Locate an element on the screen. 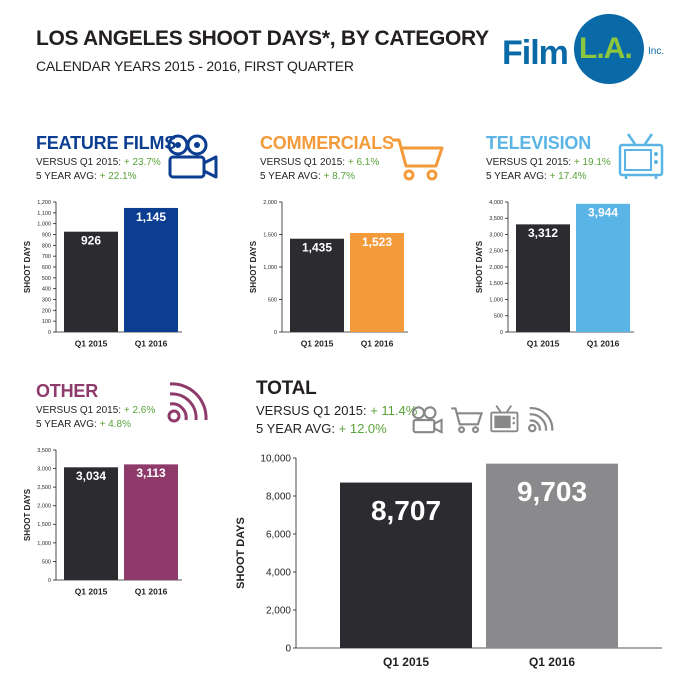 The width and height of the screenshot is (686, 684). feature-avg-label: 5 YEAR AVG: is located at coordinates (66, 176).